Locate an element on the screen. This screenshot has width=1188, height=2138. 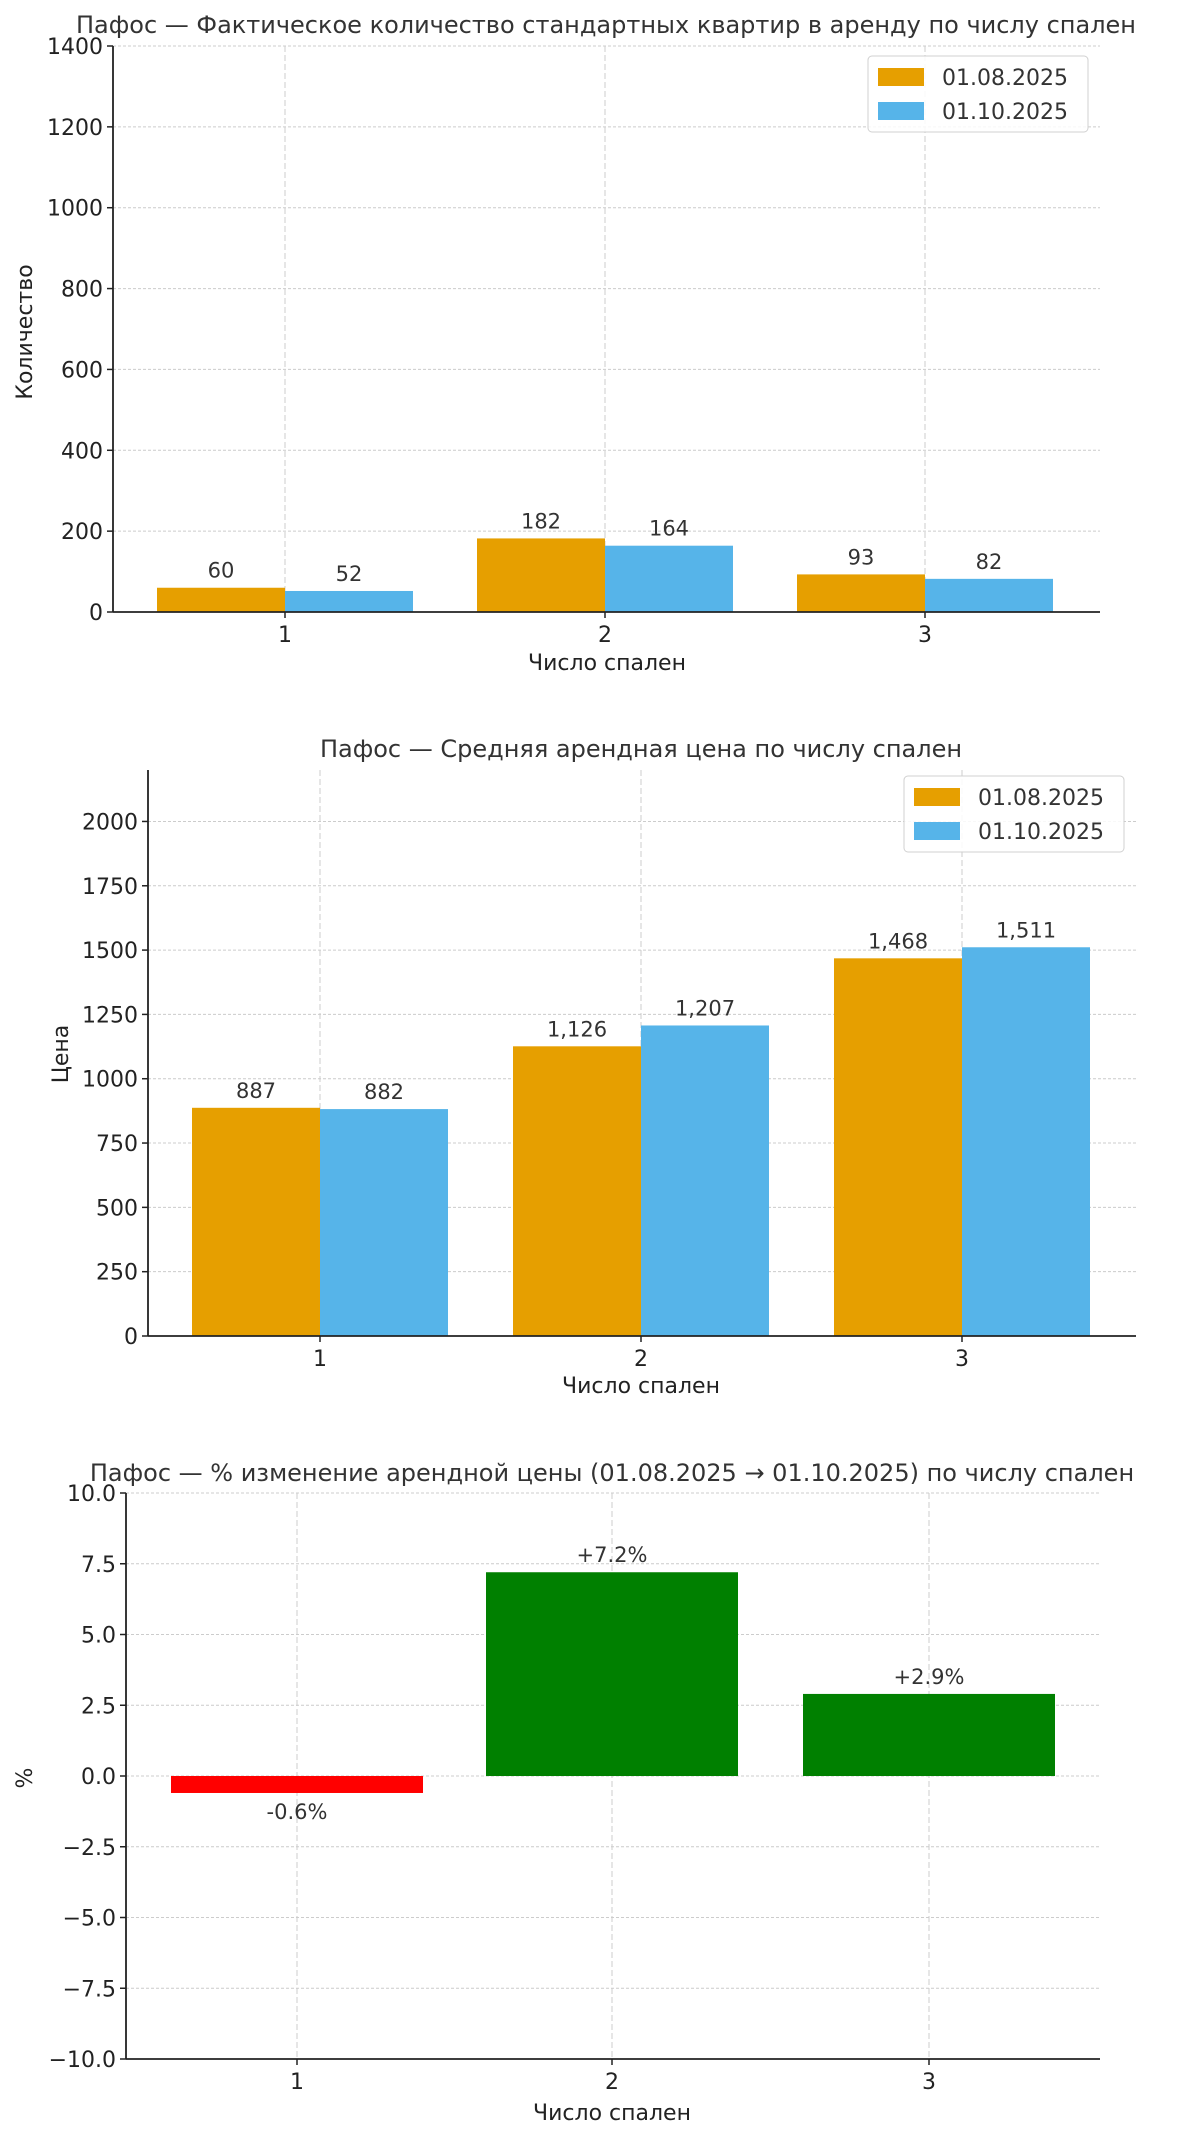
y-tick-label: 250 is located at coordinates (117, 1273).